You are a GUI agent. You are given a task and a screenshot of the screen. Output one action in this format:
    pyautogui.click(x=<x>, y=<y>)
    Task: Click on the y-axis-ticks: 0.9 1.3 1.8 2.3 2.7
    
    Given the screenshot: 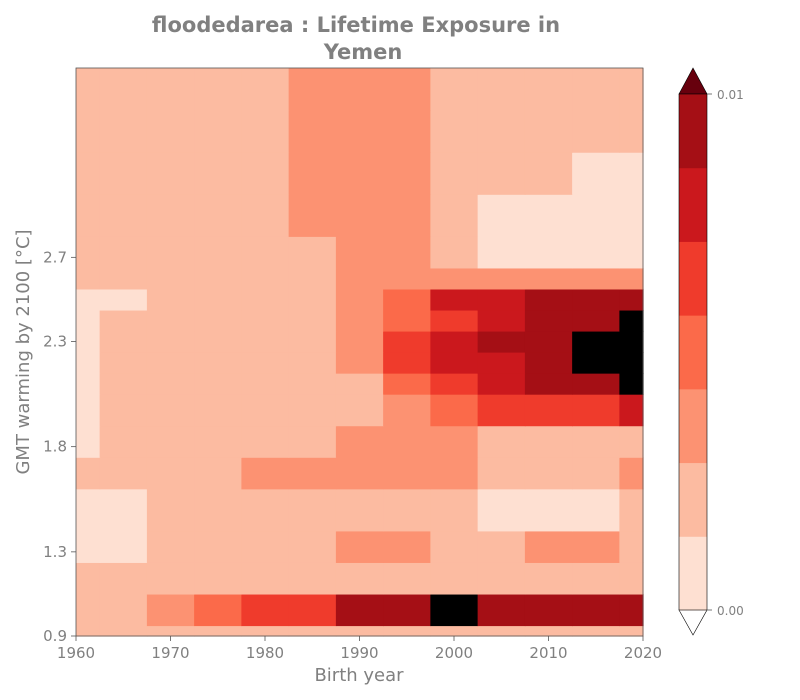 What is the action you would take?
    pyautogui.click(x=59, y=446)
    